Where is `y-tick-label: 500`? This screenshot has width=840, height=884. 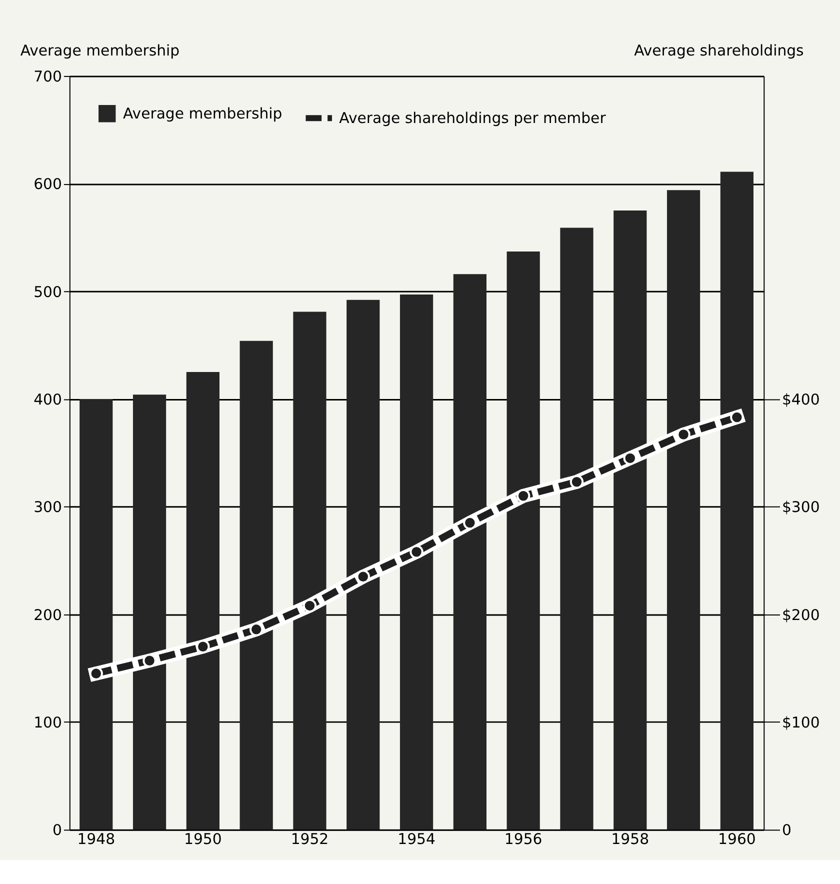 y-tick-label: 500 is located at coordinates (48, 291).